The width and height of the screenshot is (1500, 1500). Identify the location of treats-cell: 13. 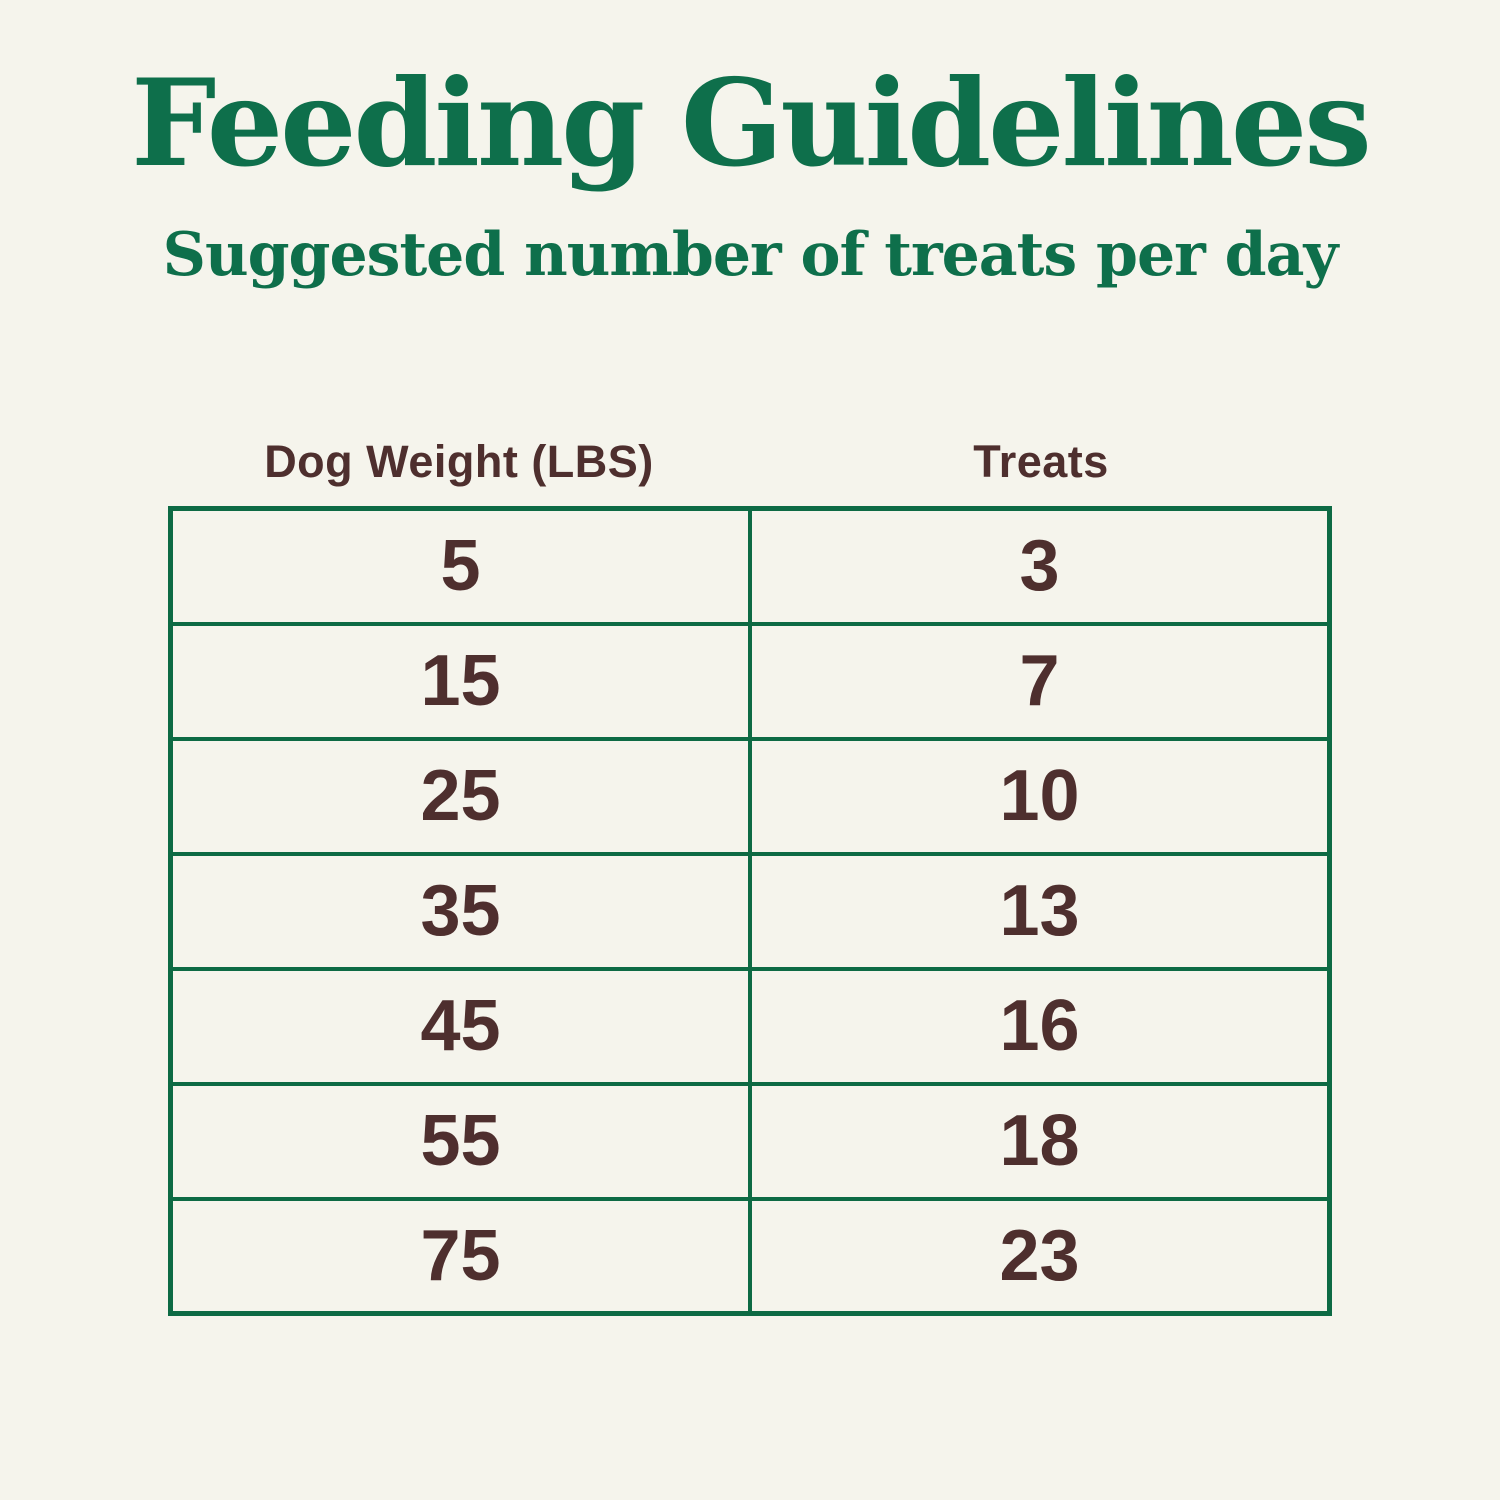
(1040, 911).